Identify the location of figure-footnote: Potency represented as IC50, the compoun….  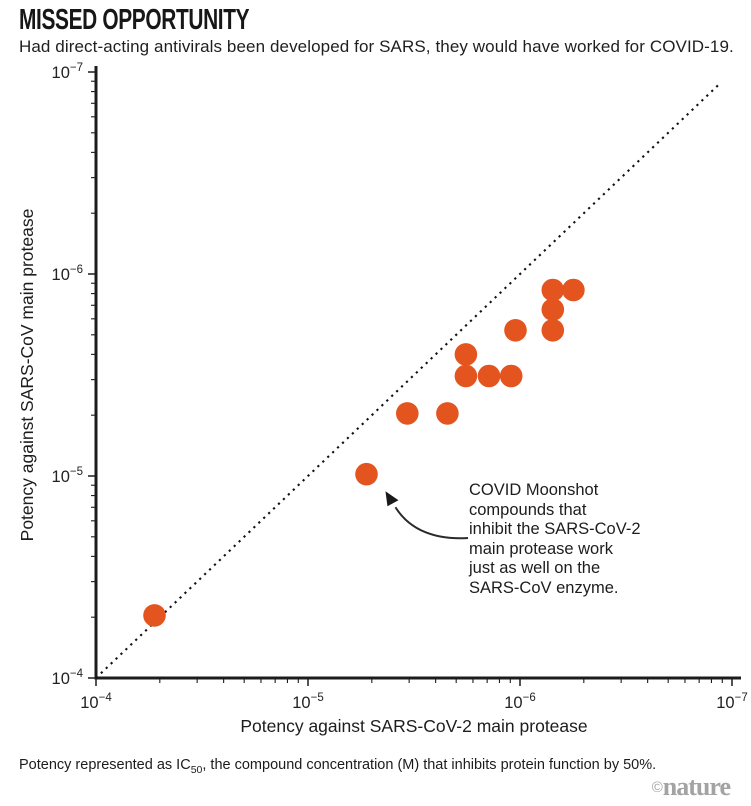
(338, 766).